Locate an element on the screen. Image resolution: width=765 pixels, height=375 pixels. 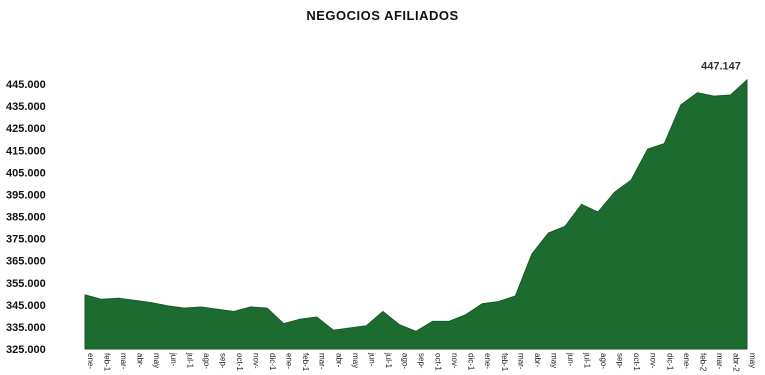
y-tick-label: 365.000 is located at coordinates (26, 262).